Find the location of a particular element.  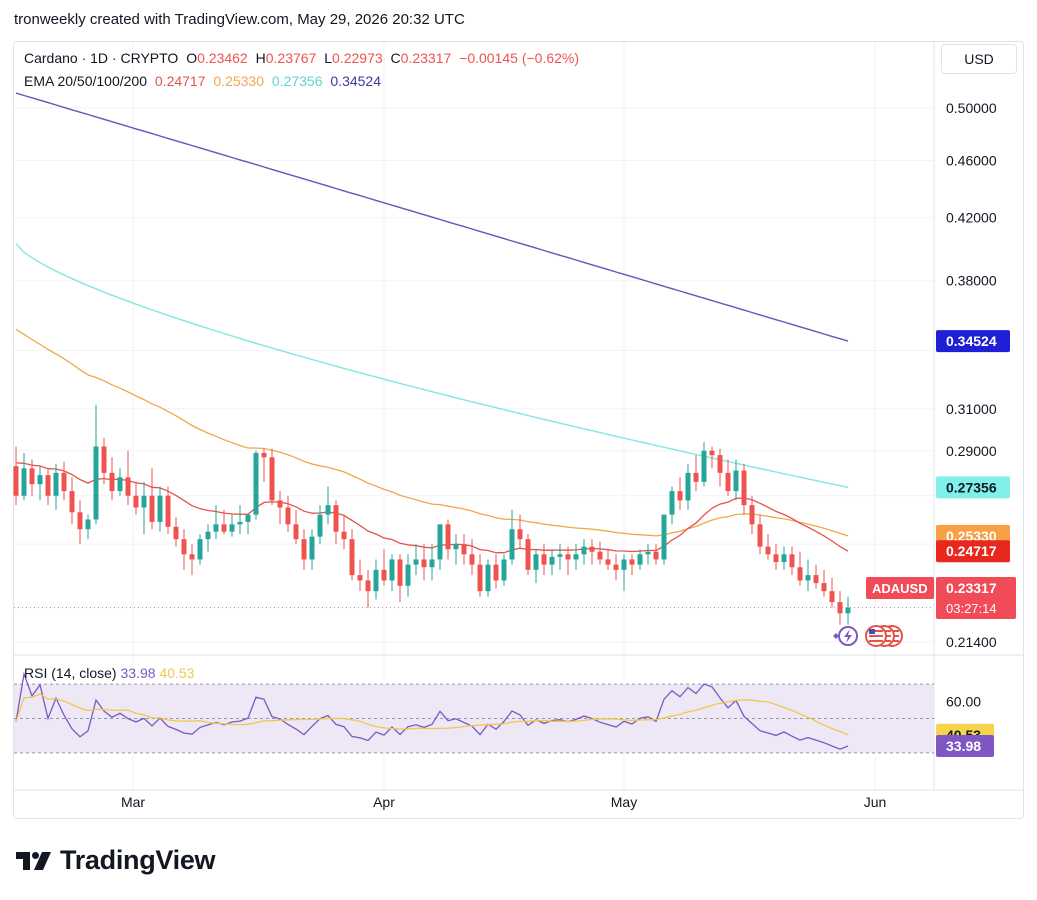

rsi-legend: RSI (14, close) 33.98 40.53 is located at coordinates (109, 673).